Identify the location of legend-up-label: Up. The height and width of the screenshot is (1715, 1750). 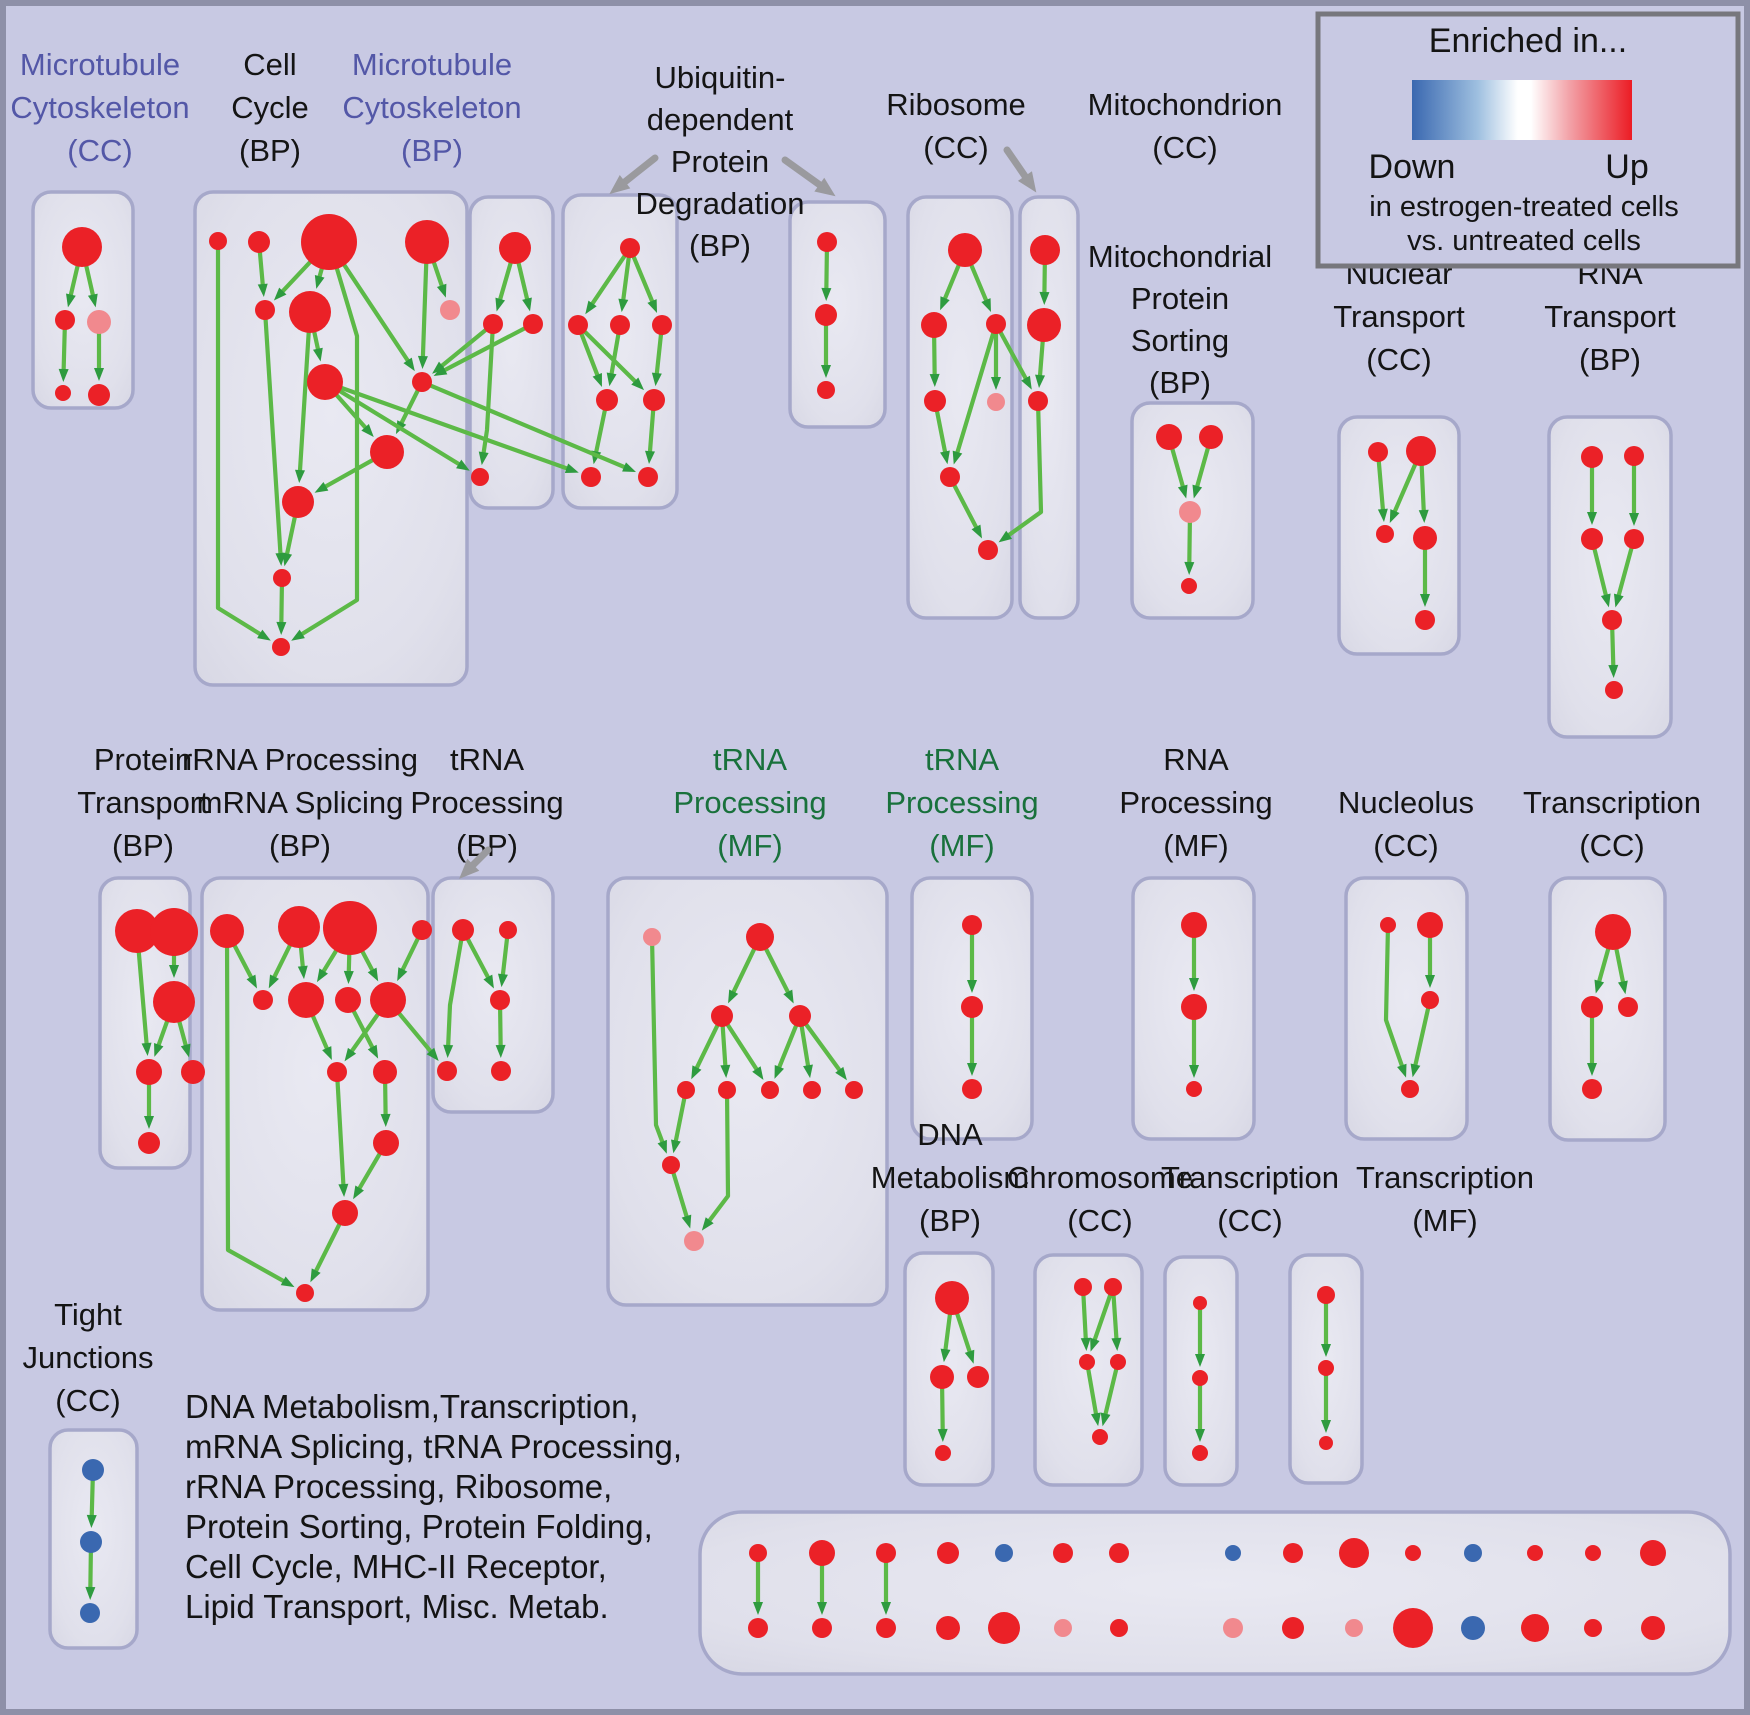
(1626, 167).